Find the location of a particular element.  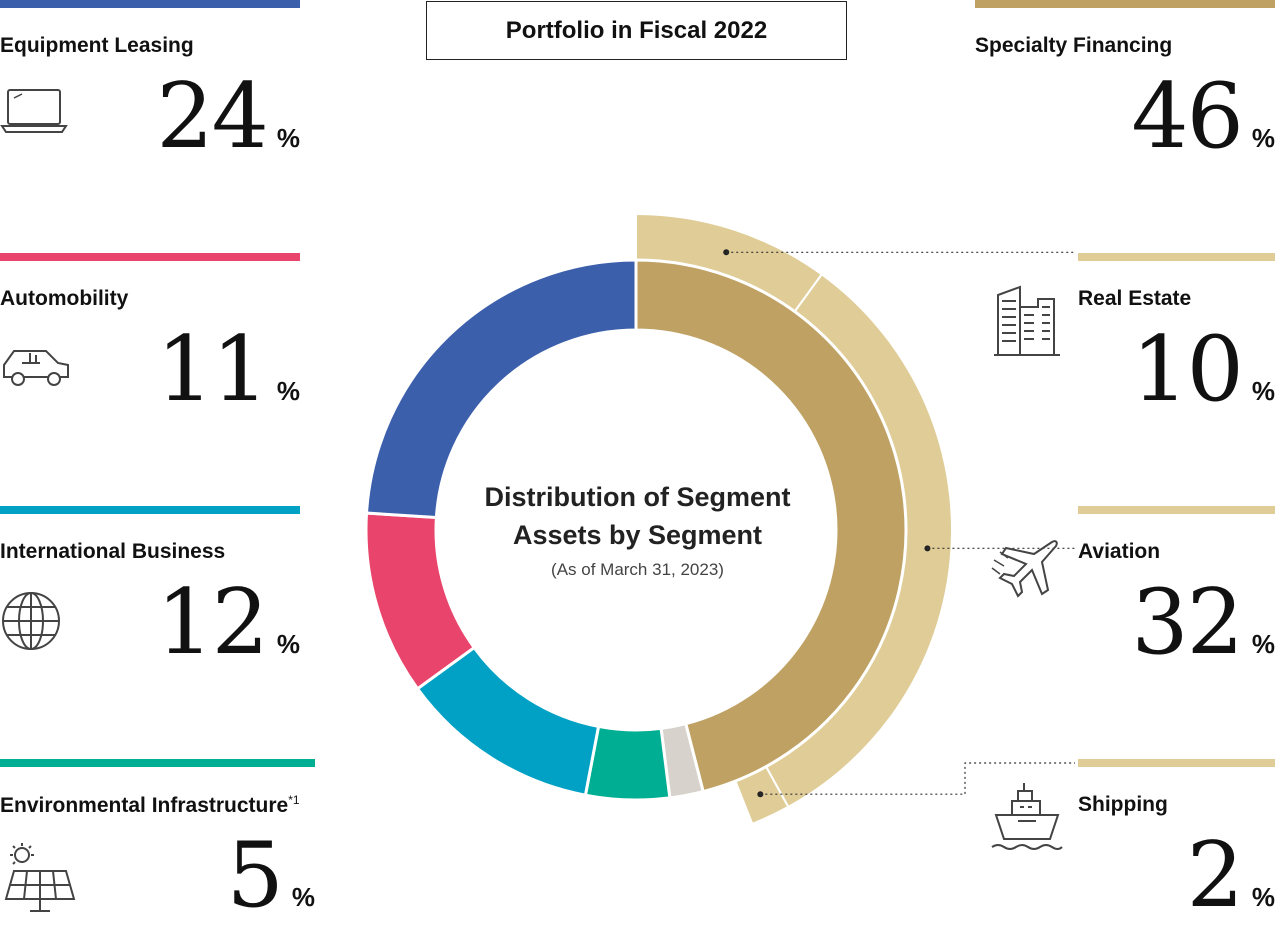

ship-icon is located at coordinates (1027, 821).